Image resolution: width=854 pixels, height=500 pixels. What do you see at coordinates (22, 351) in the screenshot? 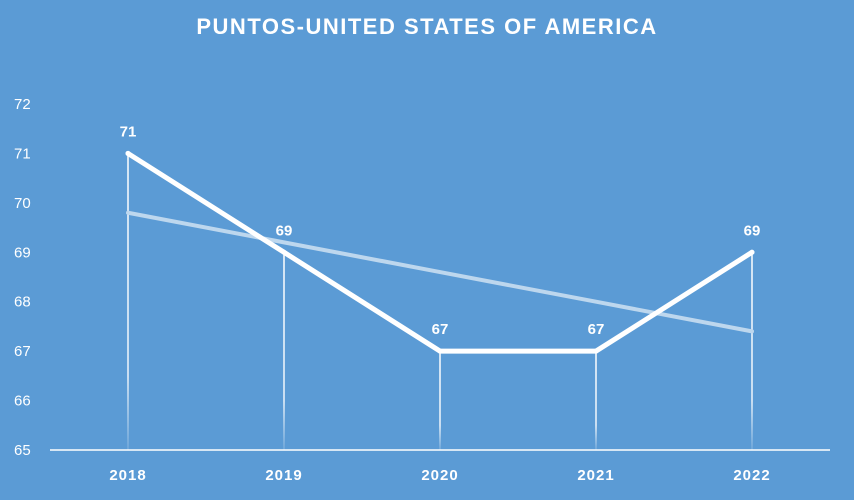
I see `y-tick-label: 67` at bounding box center [22, 351].